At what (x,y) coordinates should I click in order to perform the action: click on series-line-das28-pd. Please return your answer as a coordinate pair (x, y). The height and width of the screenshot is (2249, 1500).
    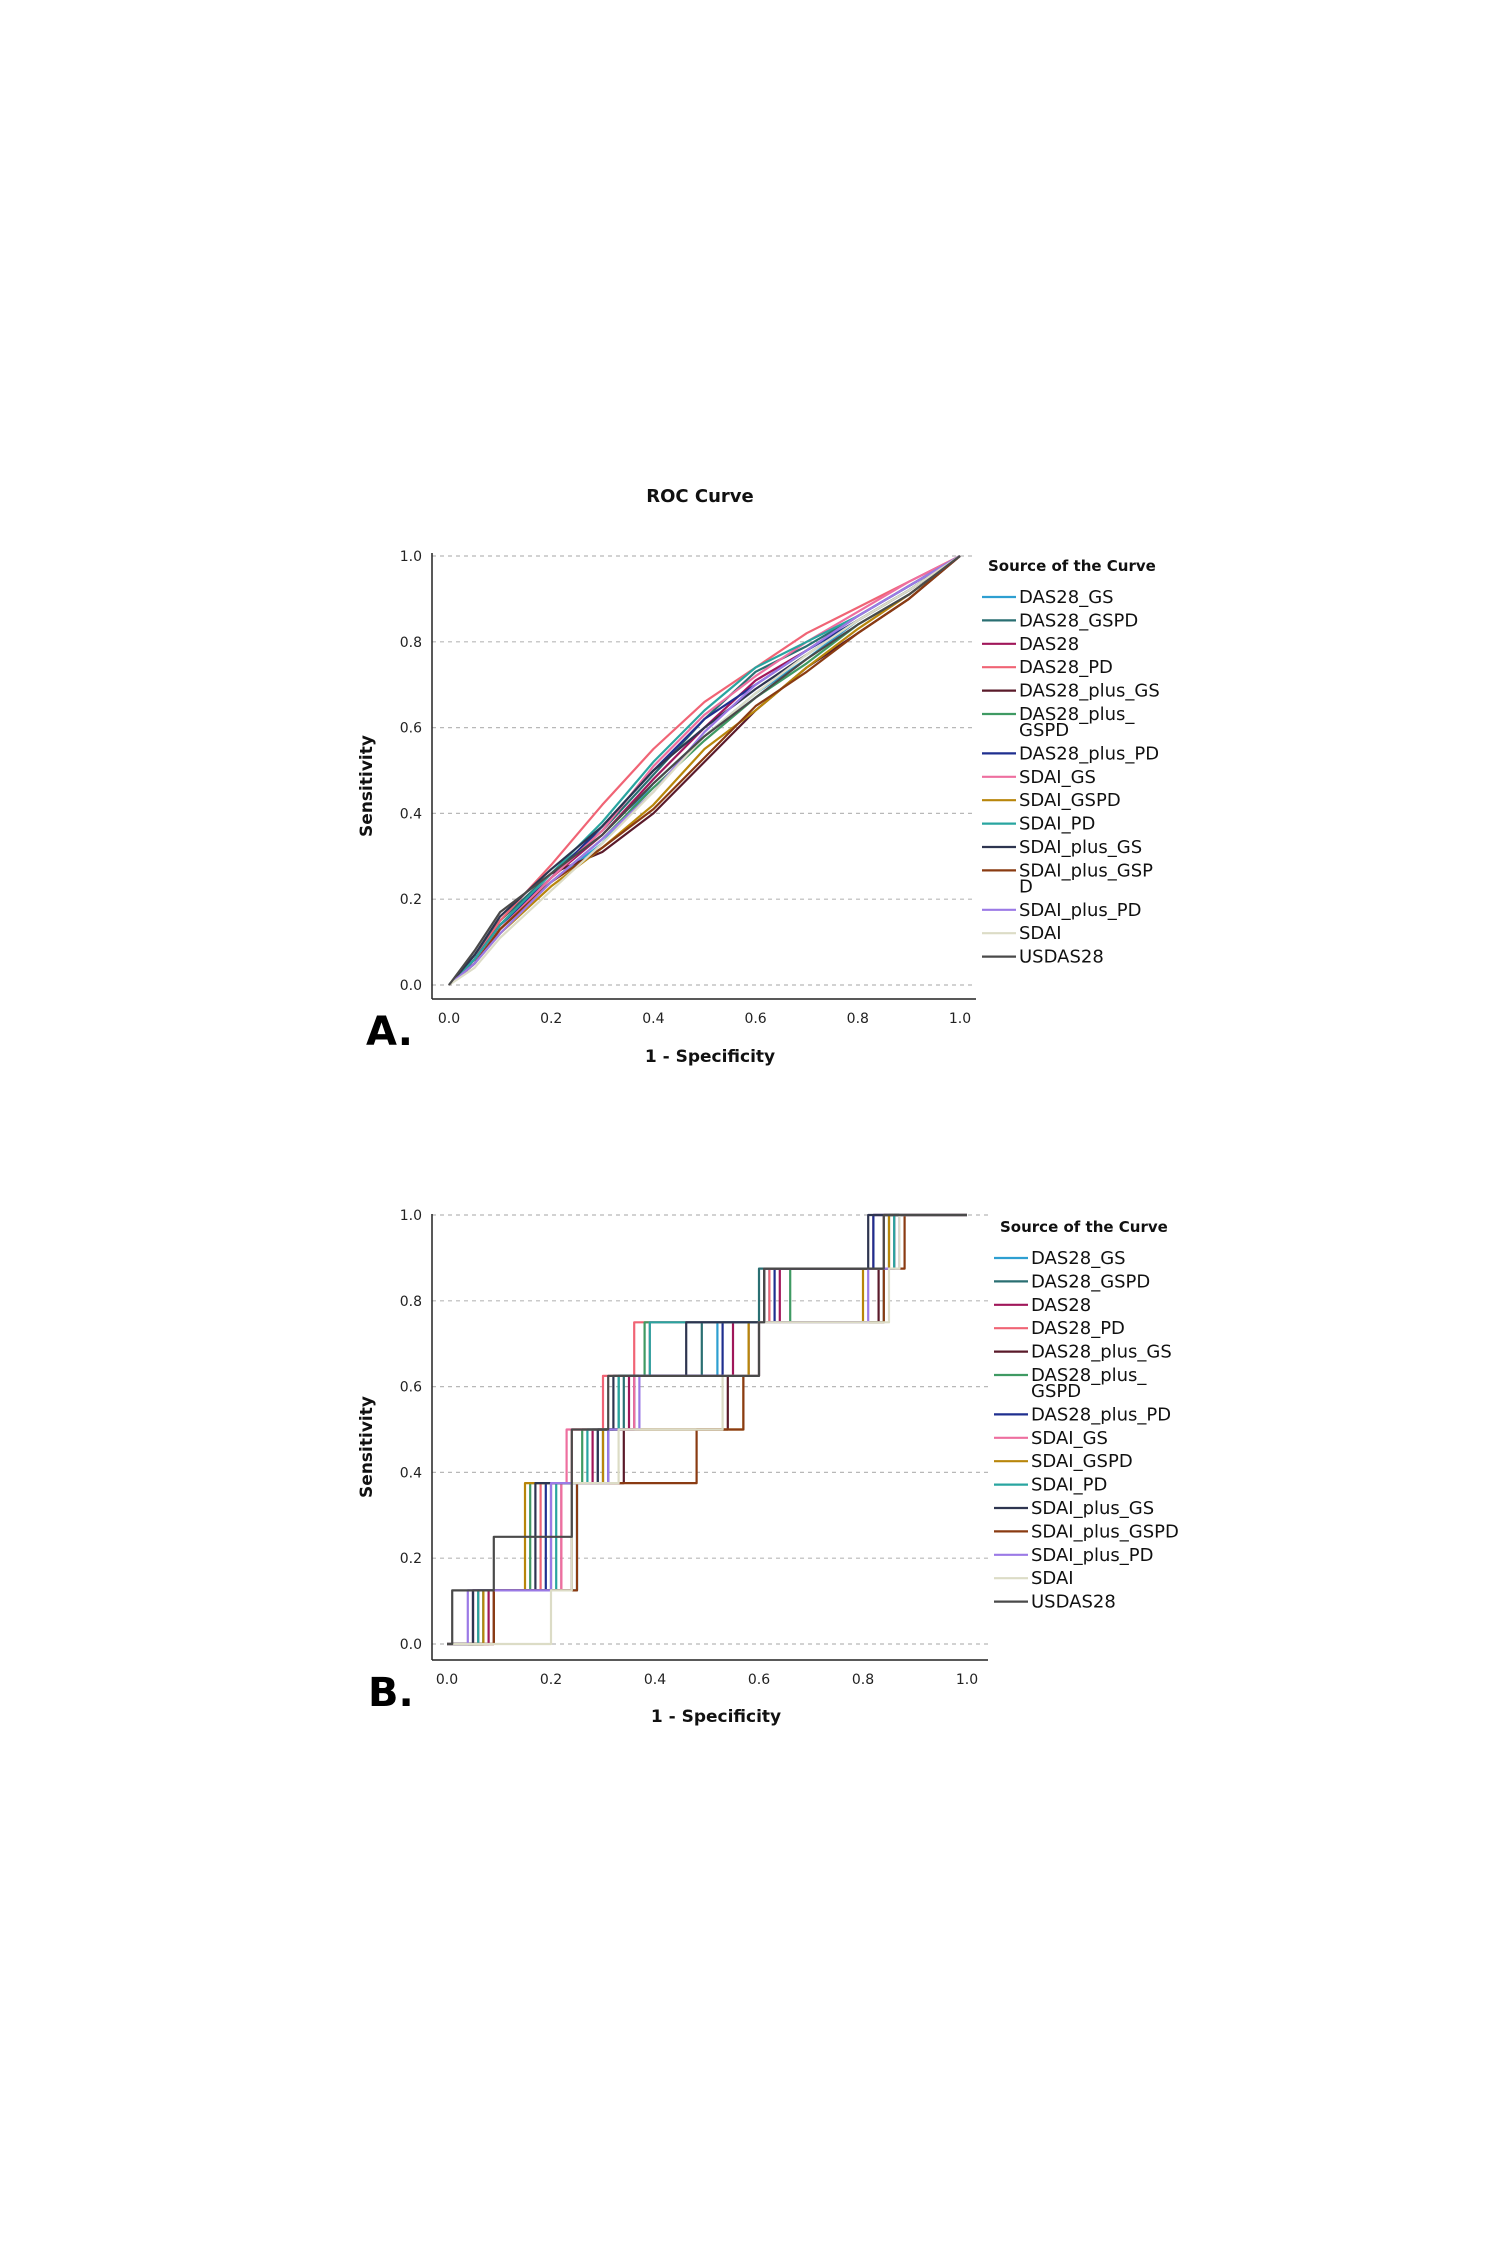
    Looking at the image, I should click on (704, 770).